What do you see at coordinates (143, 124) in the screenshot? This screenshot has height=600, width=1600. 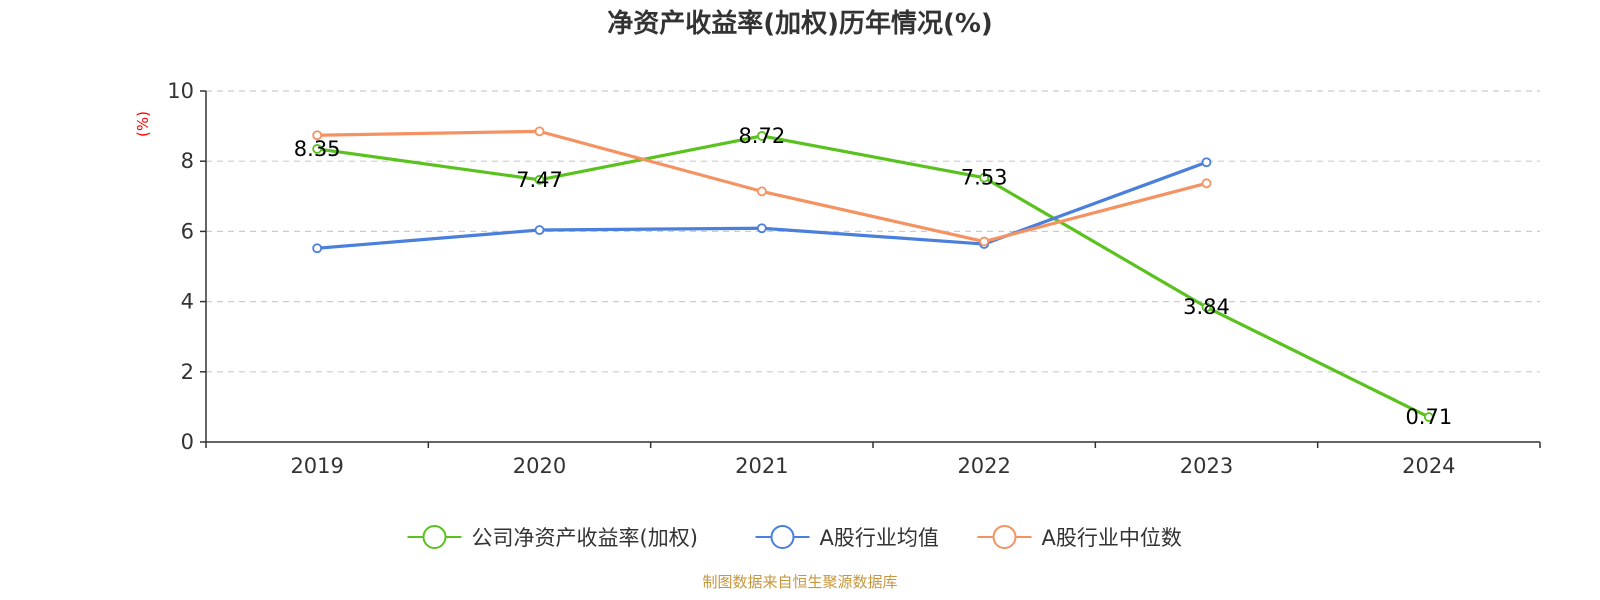 I see `y-axis-label: (%)` at bounding box center [143, 124].